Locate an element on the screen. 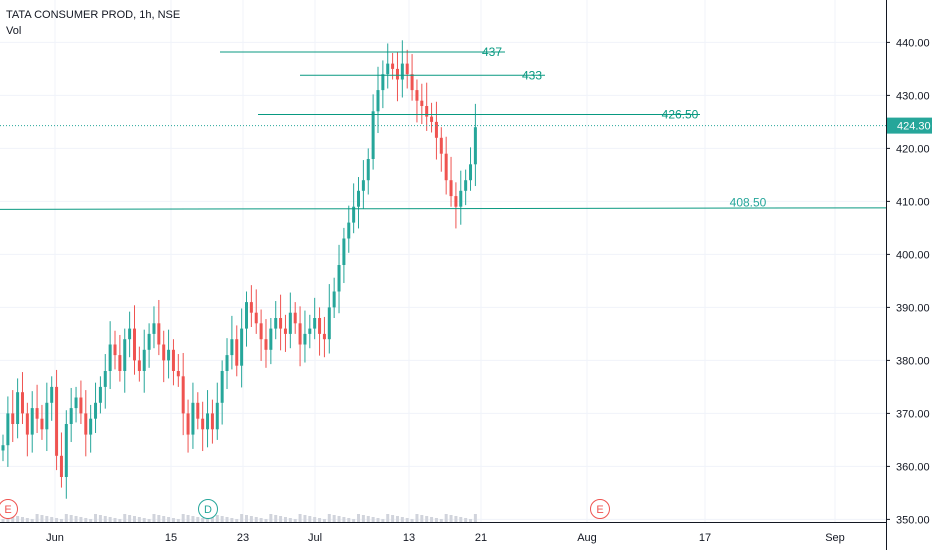  time-tick-label: 23 is located at coordinates (243, 538).